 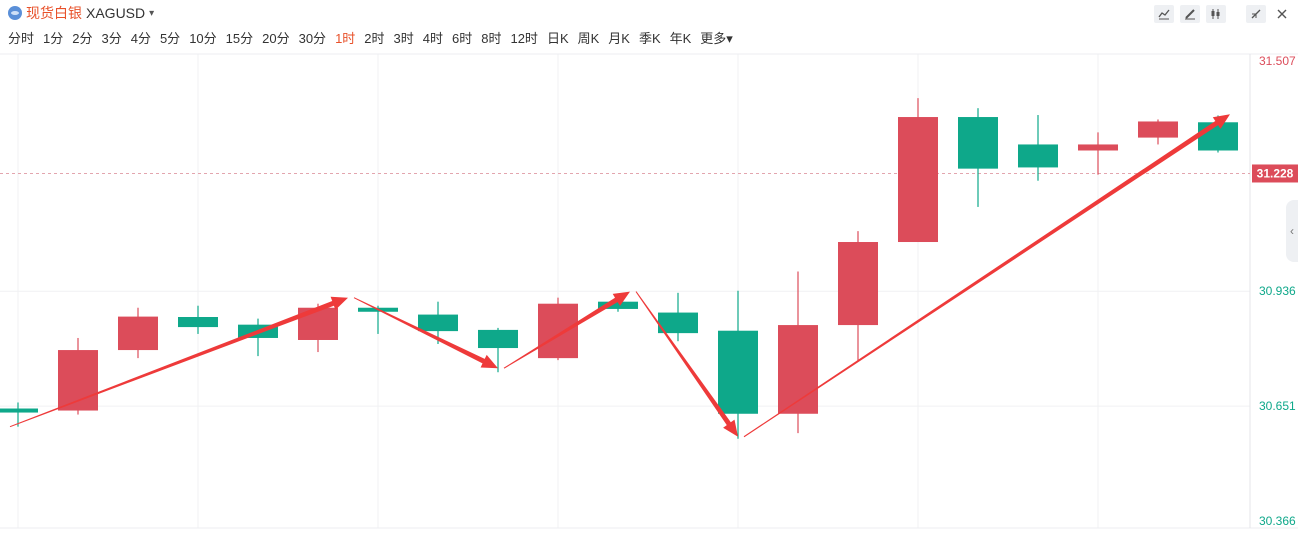 I want to click on symbol-code: XAGUSD, so click(x=116, y=13).